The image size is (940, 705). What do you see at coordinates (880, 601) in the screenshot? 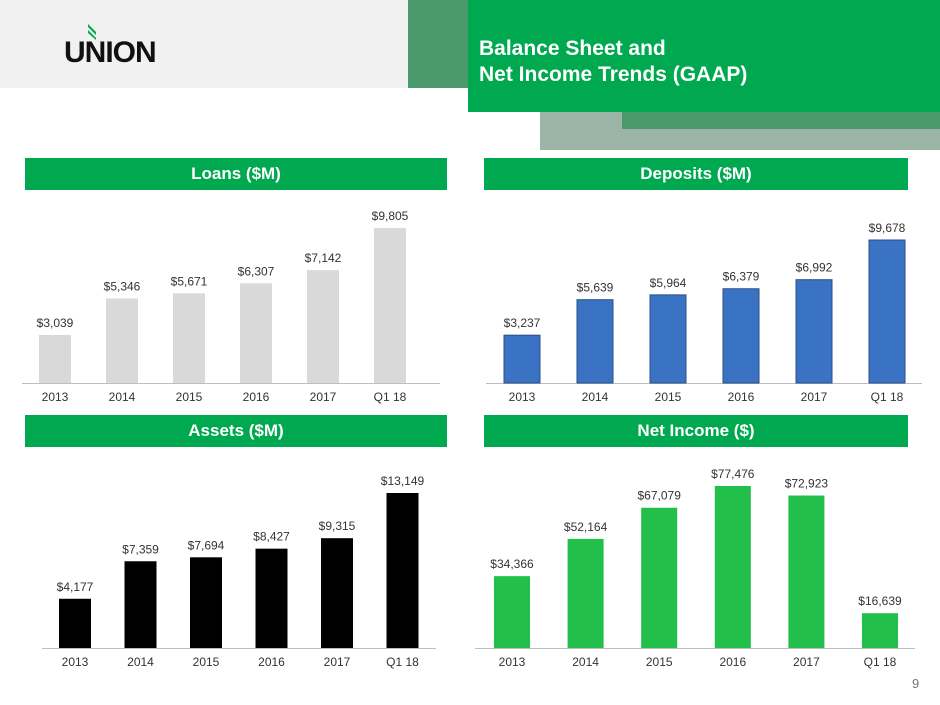
I see `net-income-data-label: $16,639` at bounding box center [880, 601].